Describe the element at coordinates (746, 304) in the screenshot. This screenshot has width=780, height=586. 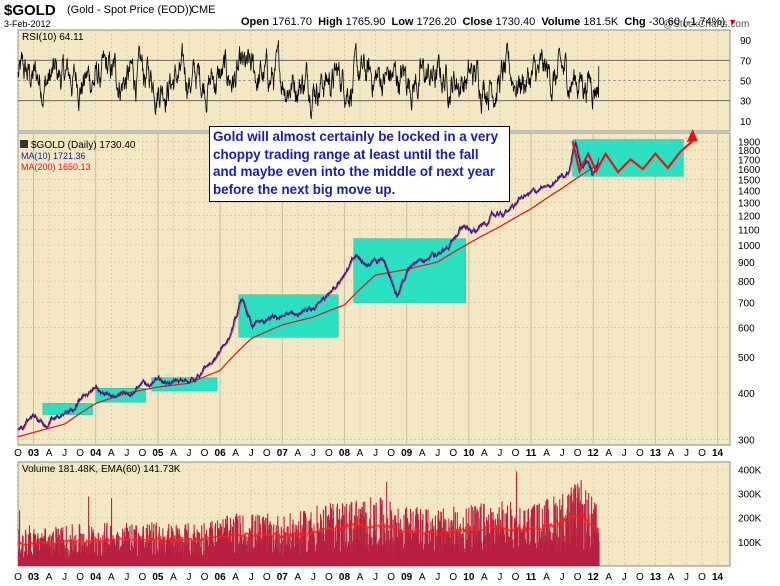
I see `price-tick-label: 700` at that location.